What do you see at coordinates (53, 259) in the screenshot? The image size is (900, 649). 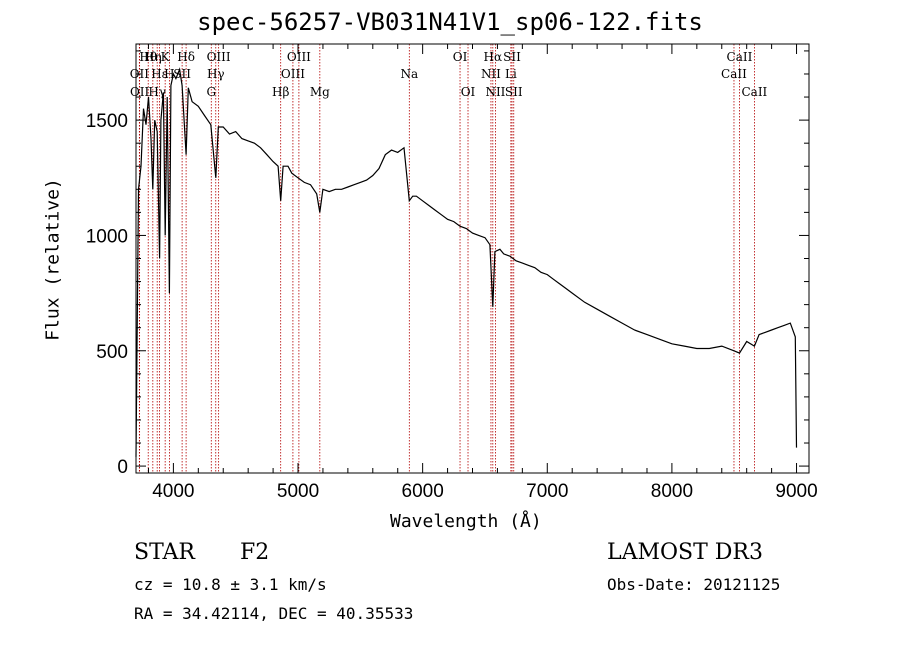 I see `y-axis-label: Flux (relative)` at bounding box center [53, 259].